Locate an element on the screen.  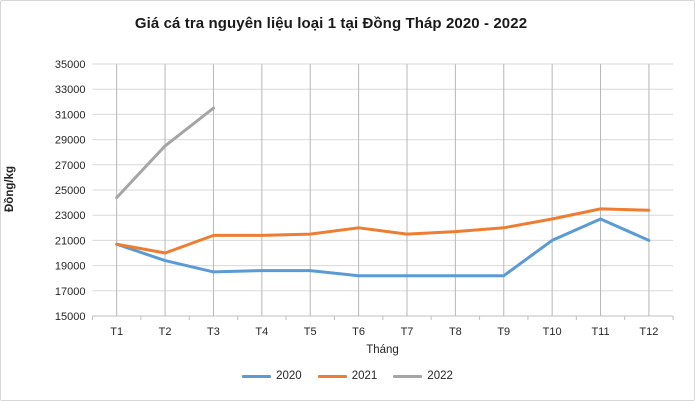
x-tick-label: T9 is located at coordinates (503, 332).